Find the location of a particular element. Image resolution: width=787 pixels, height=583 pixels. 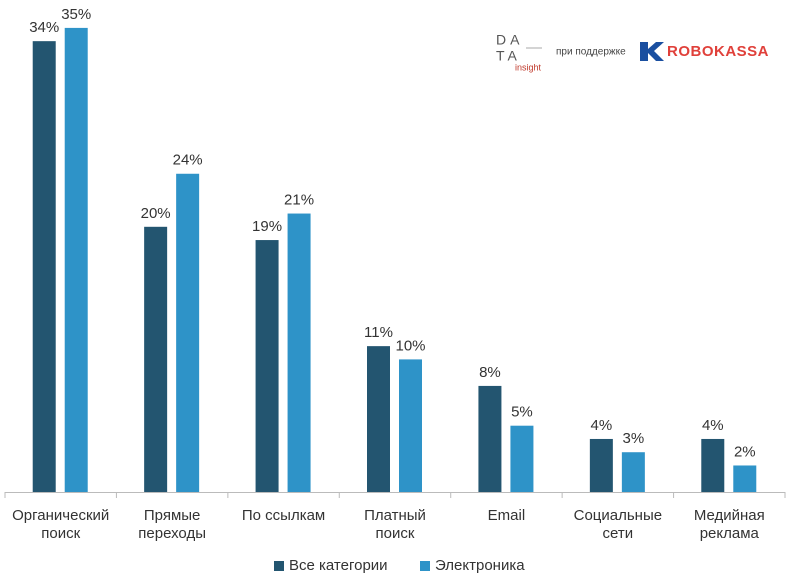

x-tick-label: Органический поиск is located at coordinates (61, 524).